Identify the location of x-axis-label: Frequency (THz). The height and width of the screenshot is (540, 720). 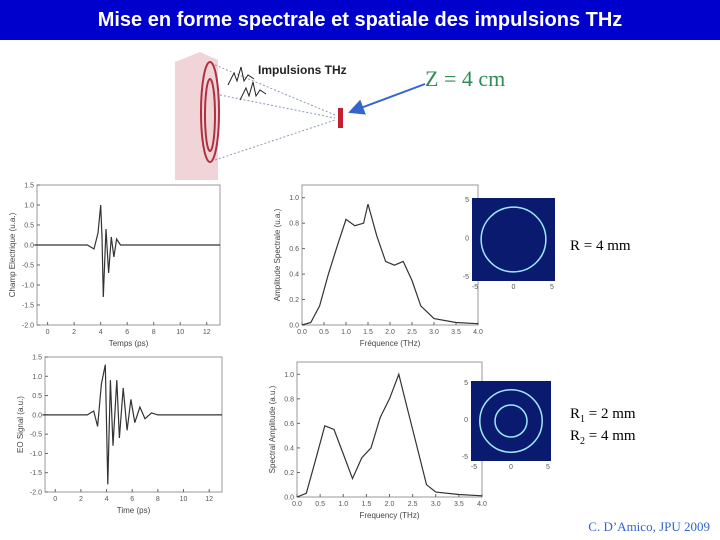
(389, 515).